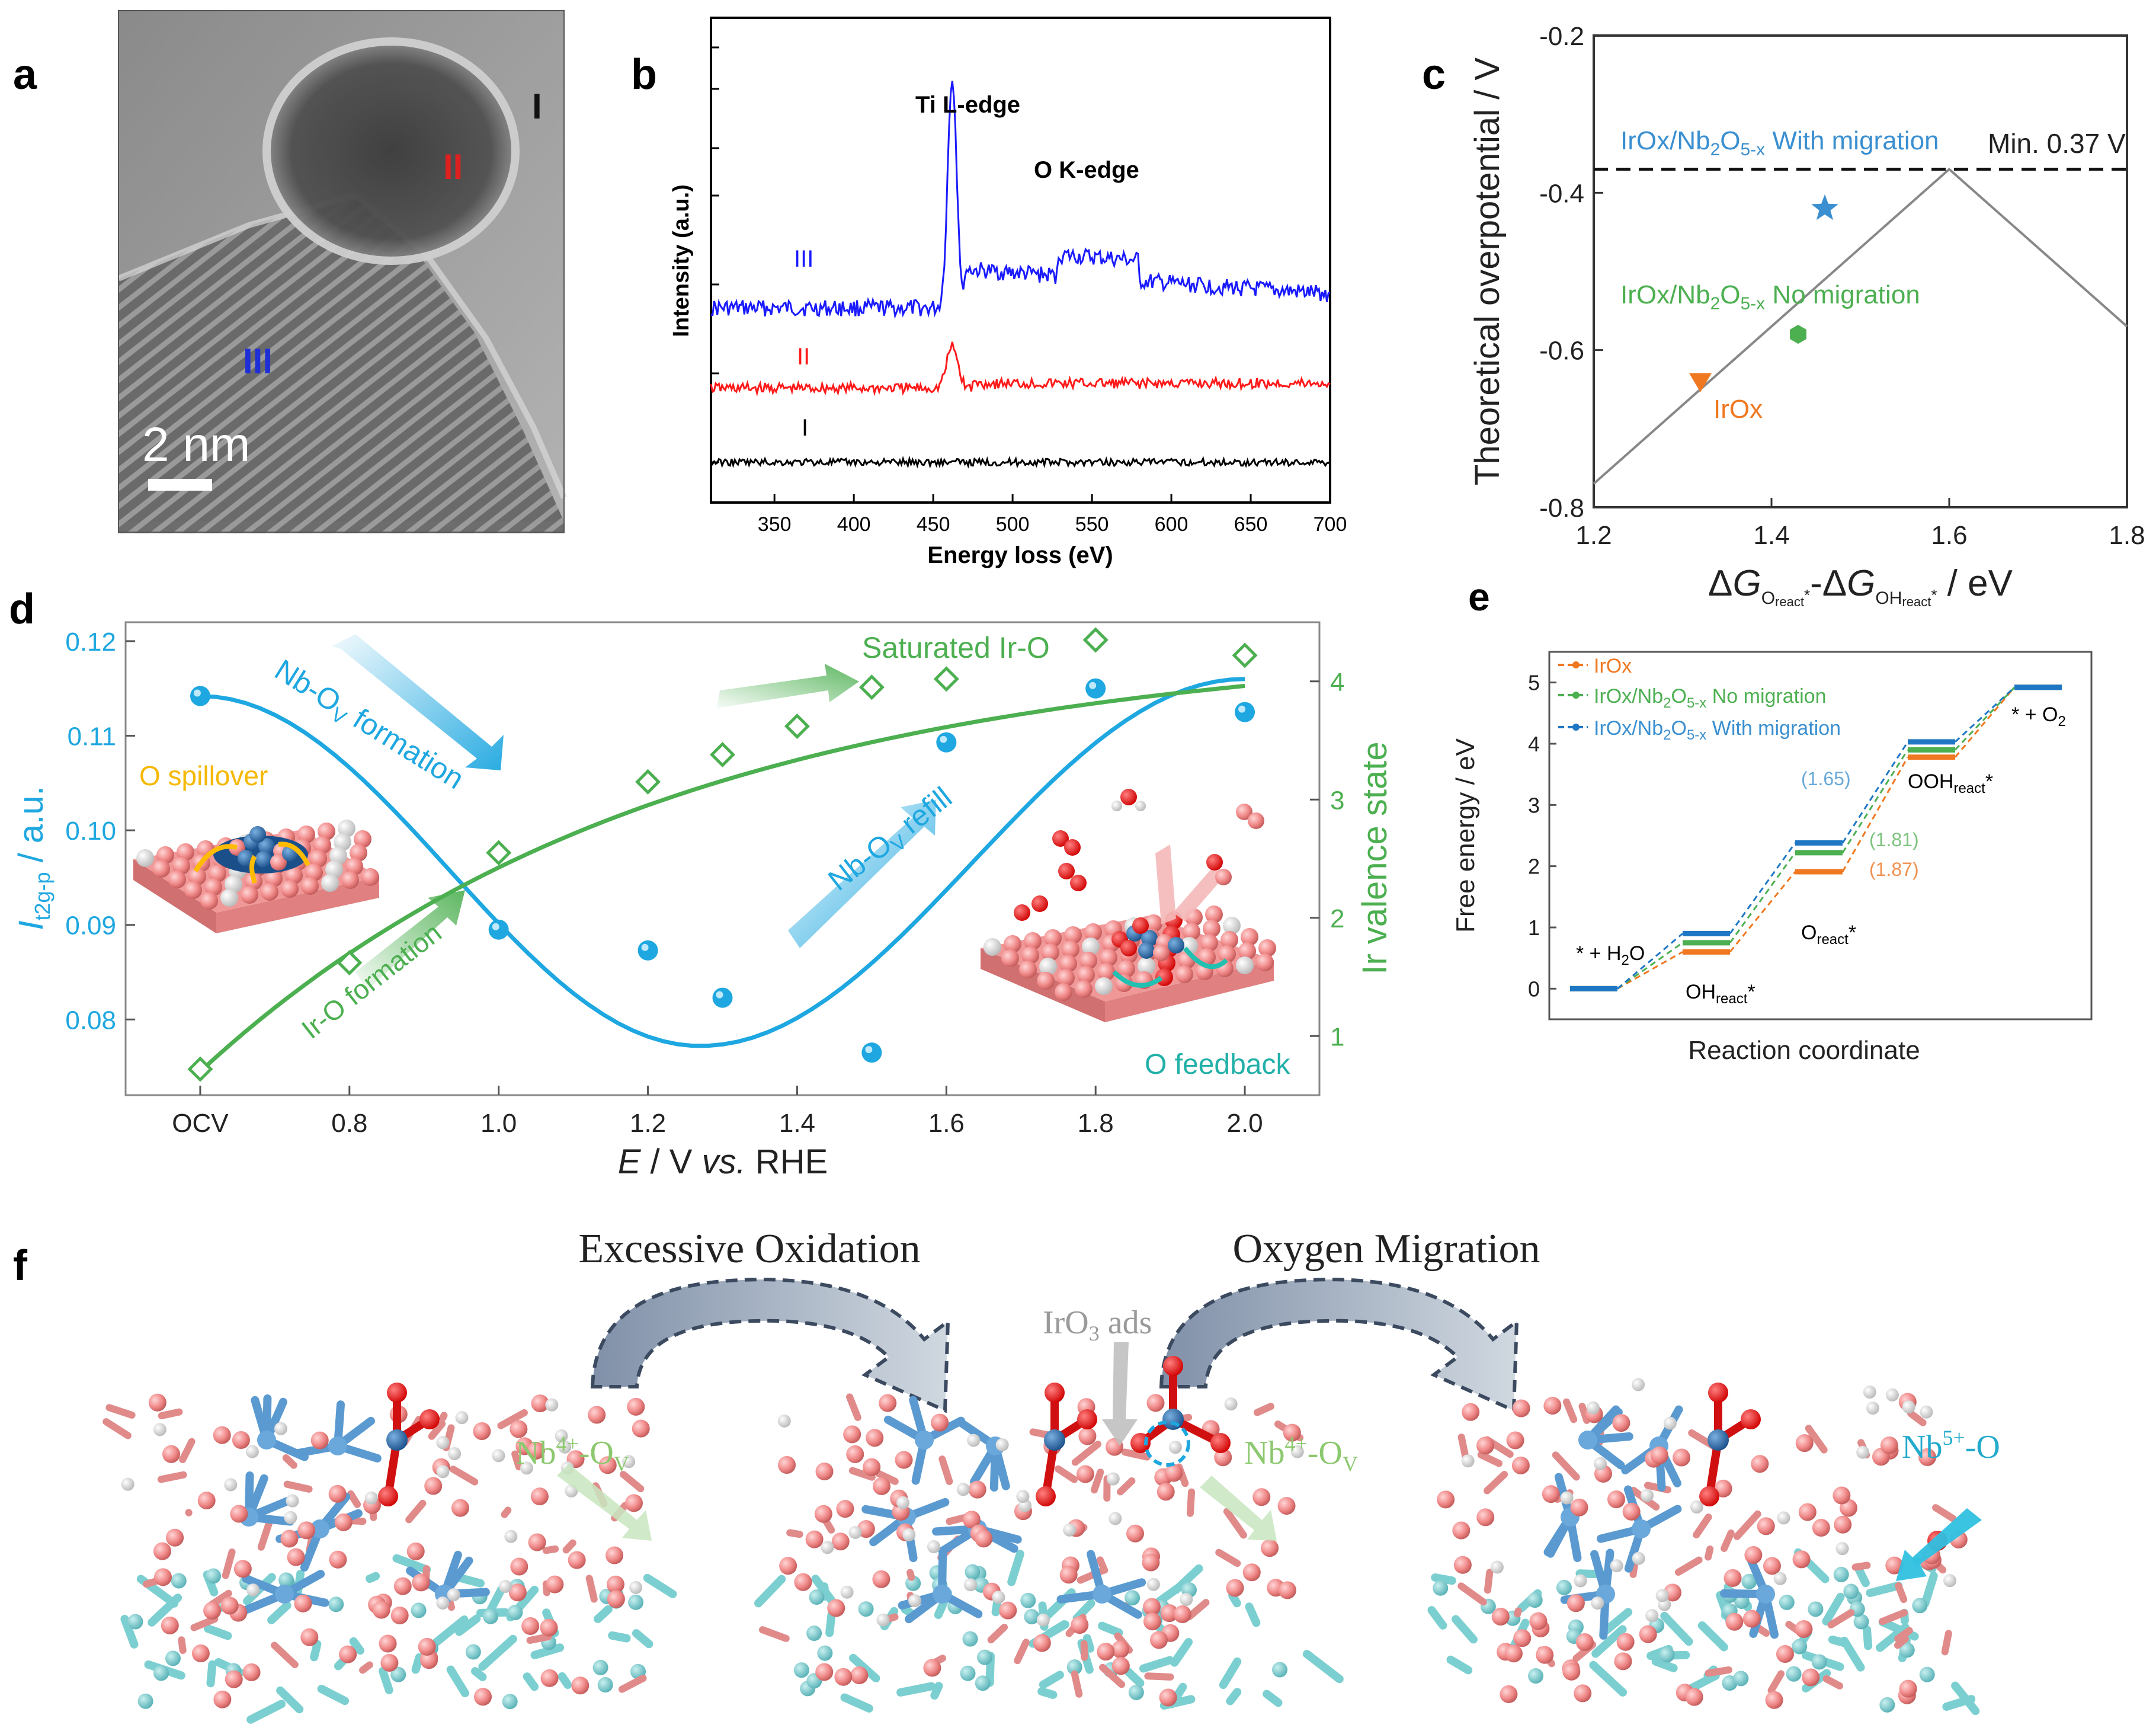 The image size is (2156, 1731). I want to click on f-label-nb5: Nb5+-O, so click(1951, 1446).